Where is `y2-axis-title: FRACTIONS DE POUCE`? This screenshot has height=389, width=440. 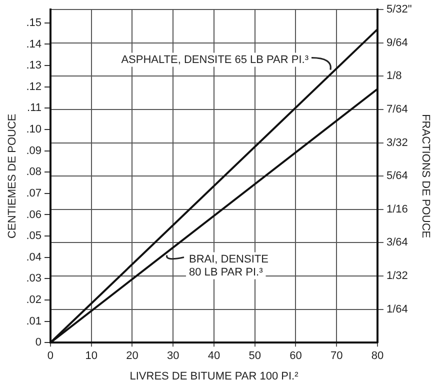
y2-axis-title: FRACTIONS DE POUCE is located at coordinates (425, 176).